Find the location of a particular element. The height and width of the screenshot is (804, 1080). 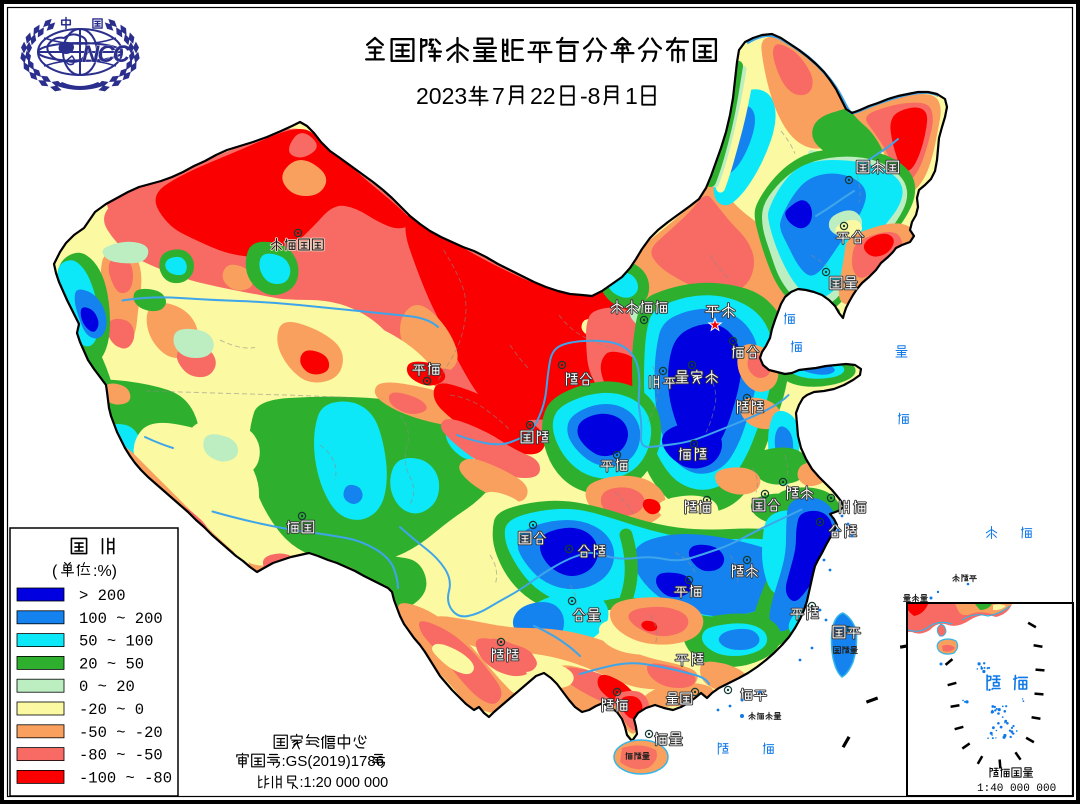

svg-text: 100 ~ 200 is located at coordinates (121, 619).